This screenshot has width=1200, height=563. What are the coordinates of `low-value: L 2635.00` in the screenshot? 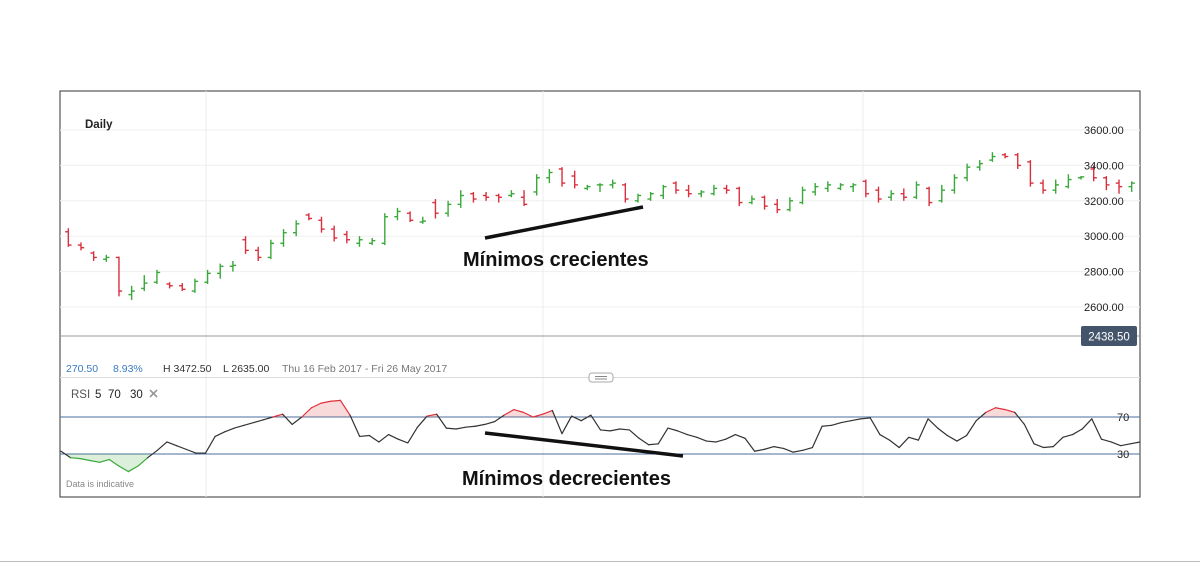 It's located at (246, 369).